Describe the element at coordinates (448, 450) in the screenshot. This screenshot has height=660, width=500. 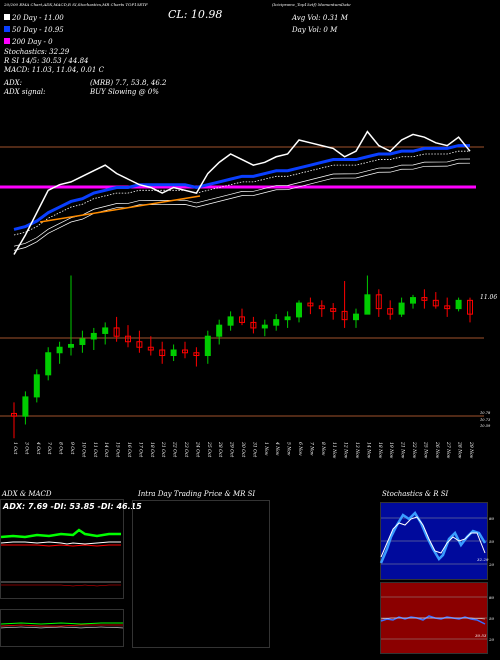
I see `date-tick-label: 27 Nov` at that location.